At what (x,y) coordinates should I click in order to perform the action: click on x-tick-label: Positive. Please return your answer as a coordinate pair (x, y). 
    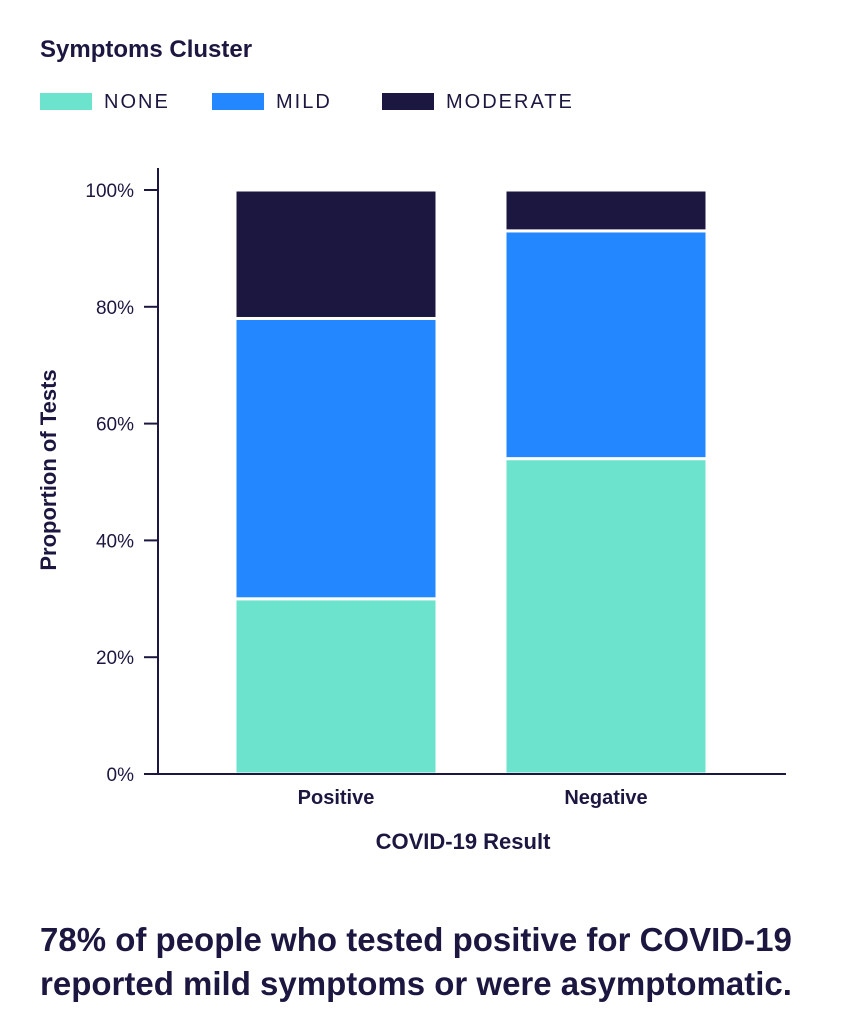
    Looking at the image, I should click on (336, 798).